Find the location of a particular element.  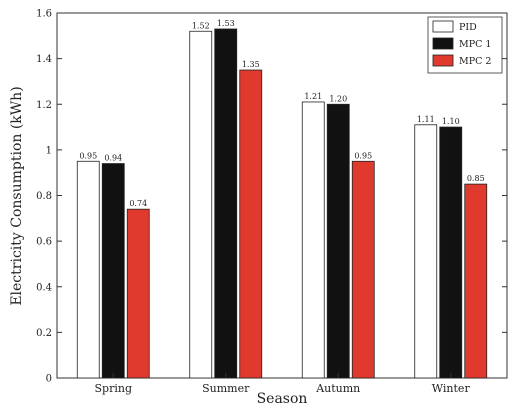

x-axis-title: Season is located at coordinates (282, 399).